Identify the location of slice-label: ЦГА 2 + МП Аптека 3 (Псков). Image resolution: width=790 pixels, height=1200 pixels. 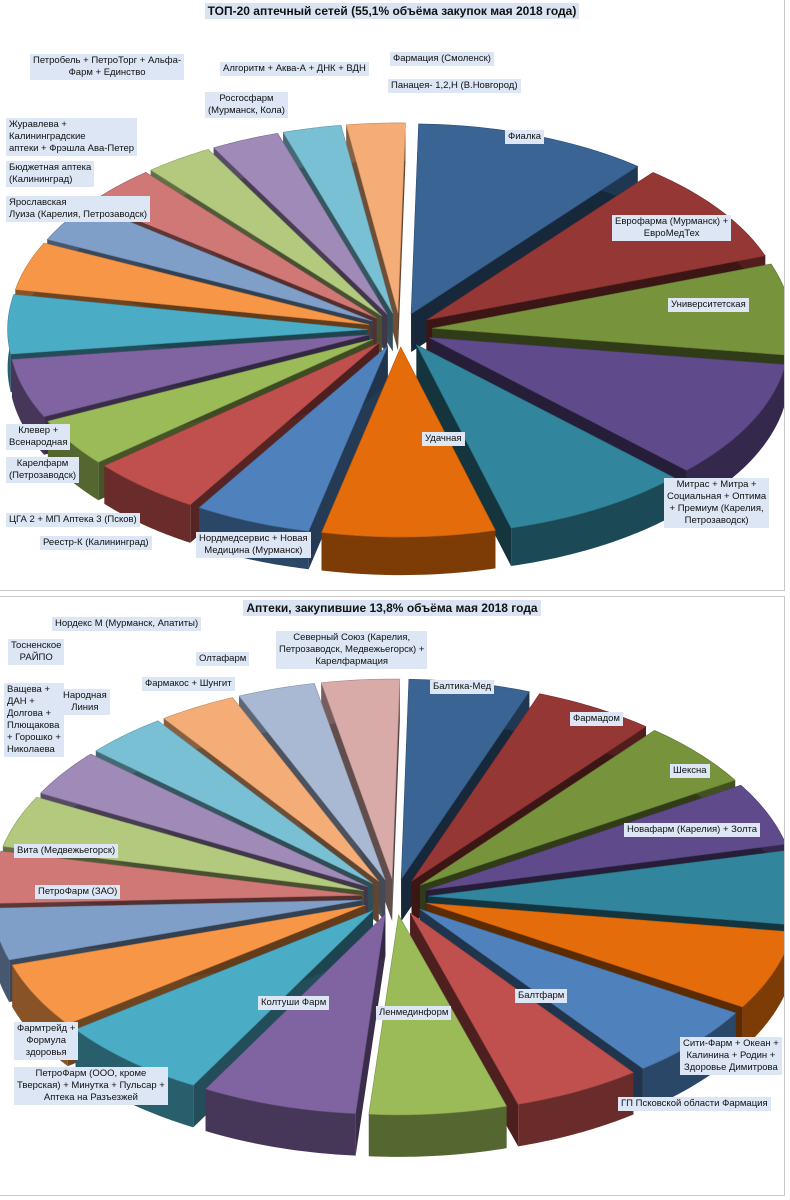
(73, 520).